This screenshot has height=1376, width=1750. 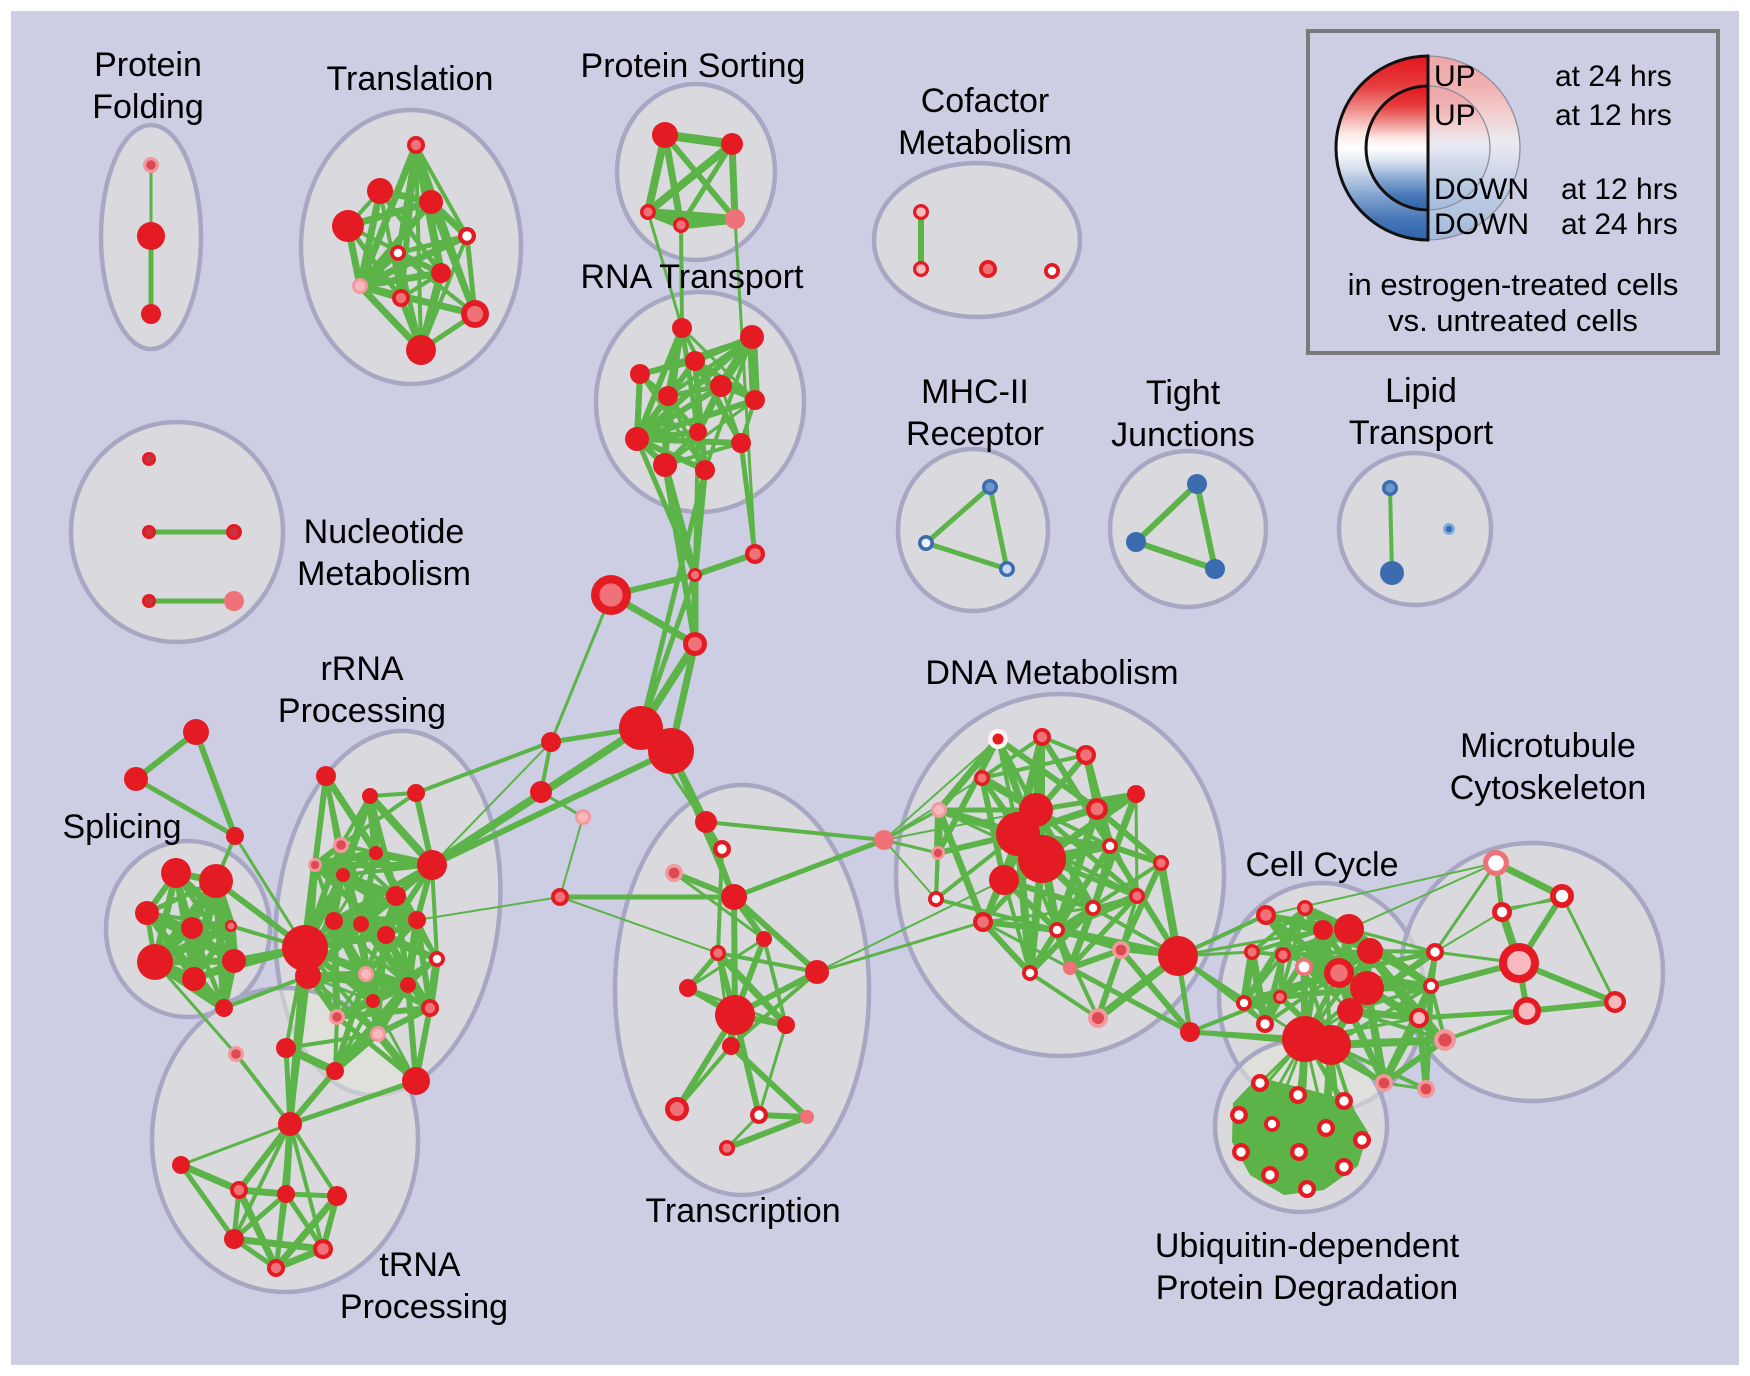 I want to click on svg-text: DNA Metabolism, so click(x=1051, y=673).